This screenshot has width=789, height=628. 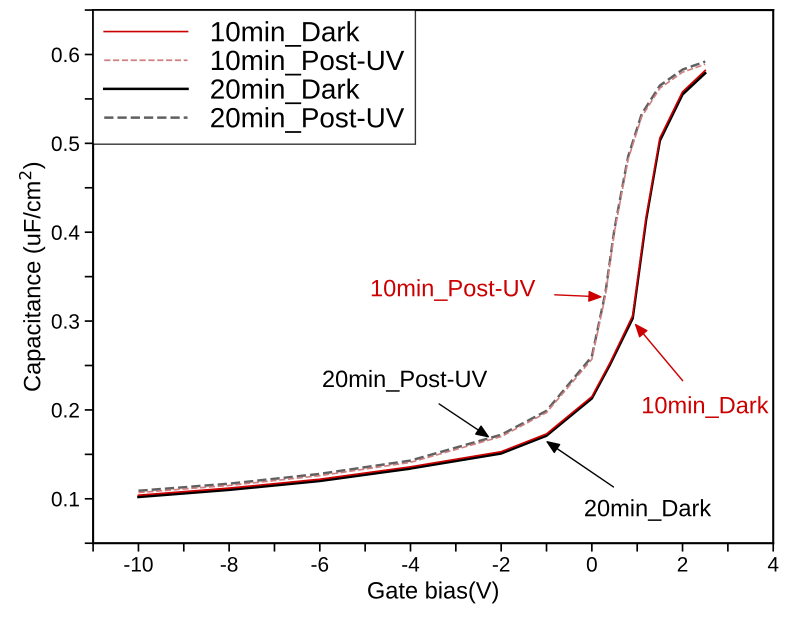 I want to click on legend-label: 10min_Dark, so click(x=286, y=34).